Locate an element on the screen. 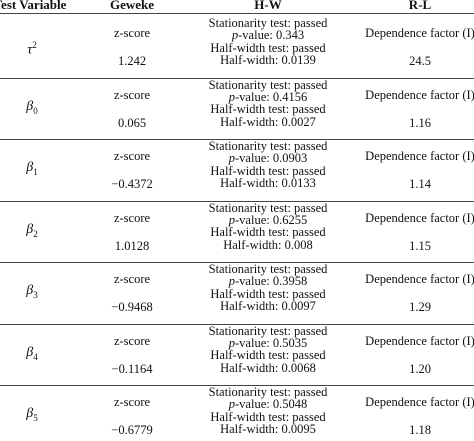 The height and width of the screenshot is (441, 474). rl-value: 1.29 is located at coordinates (420, 307).